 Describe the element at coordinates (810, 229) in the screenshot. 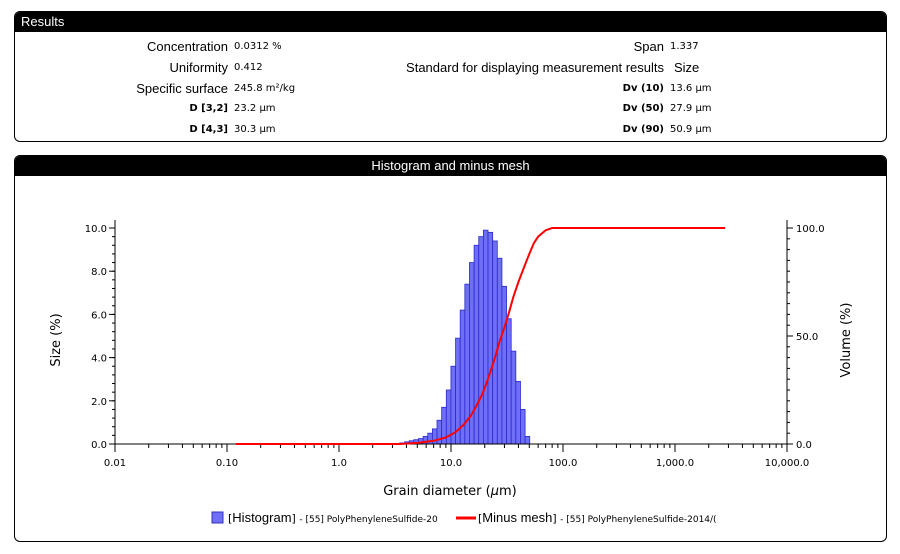

I see `y2-tick-label: 100.0` at that location.